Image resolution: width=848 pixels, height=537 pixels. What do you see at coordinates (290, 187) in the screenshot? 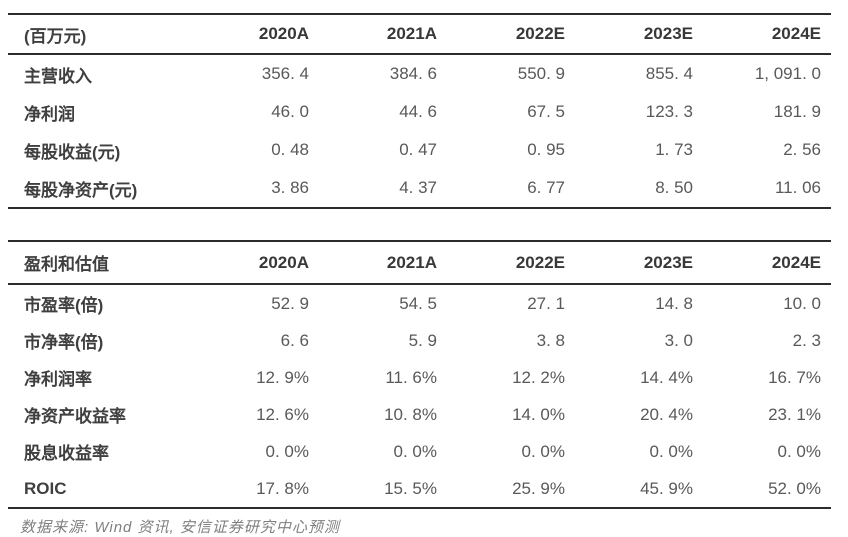
I see `cell-value: 3. 86` at bounding box center [290, 187].